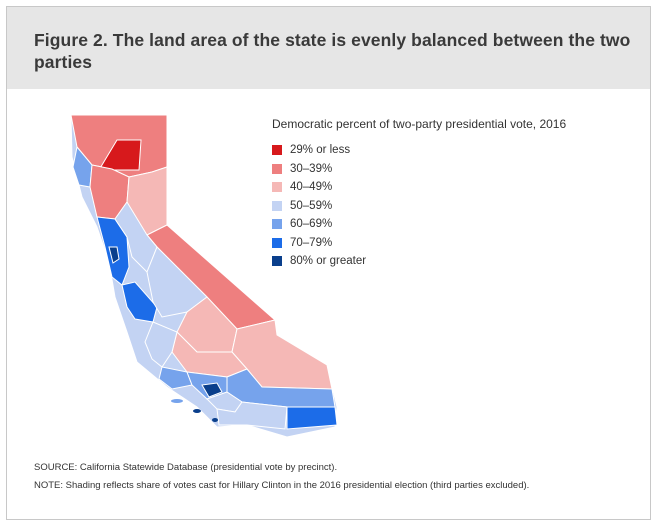  What do you see at coordinates (320, 150) in the screenshot?
I see `legend-label: 29% or less` at bounding box center [320, 150].